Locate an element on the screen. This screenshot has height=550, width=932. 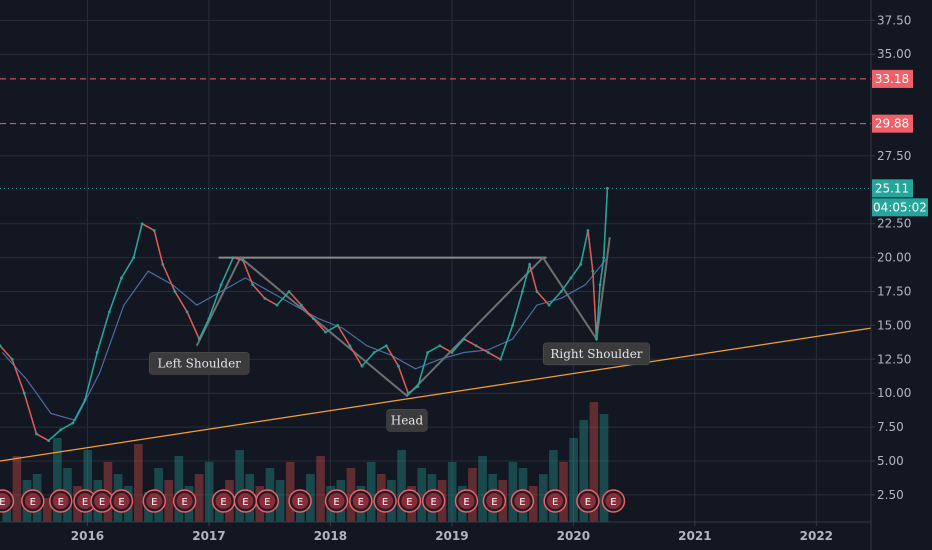
annotation-label: Left Shoulder is located at coordinates (200, 363).